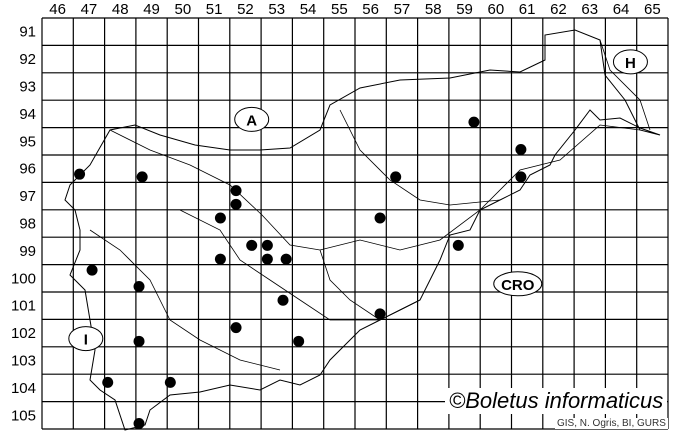  I want to click on column-label: 64, so click(621, 9).